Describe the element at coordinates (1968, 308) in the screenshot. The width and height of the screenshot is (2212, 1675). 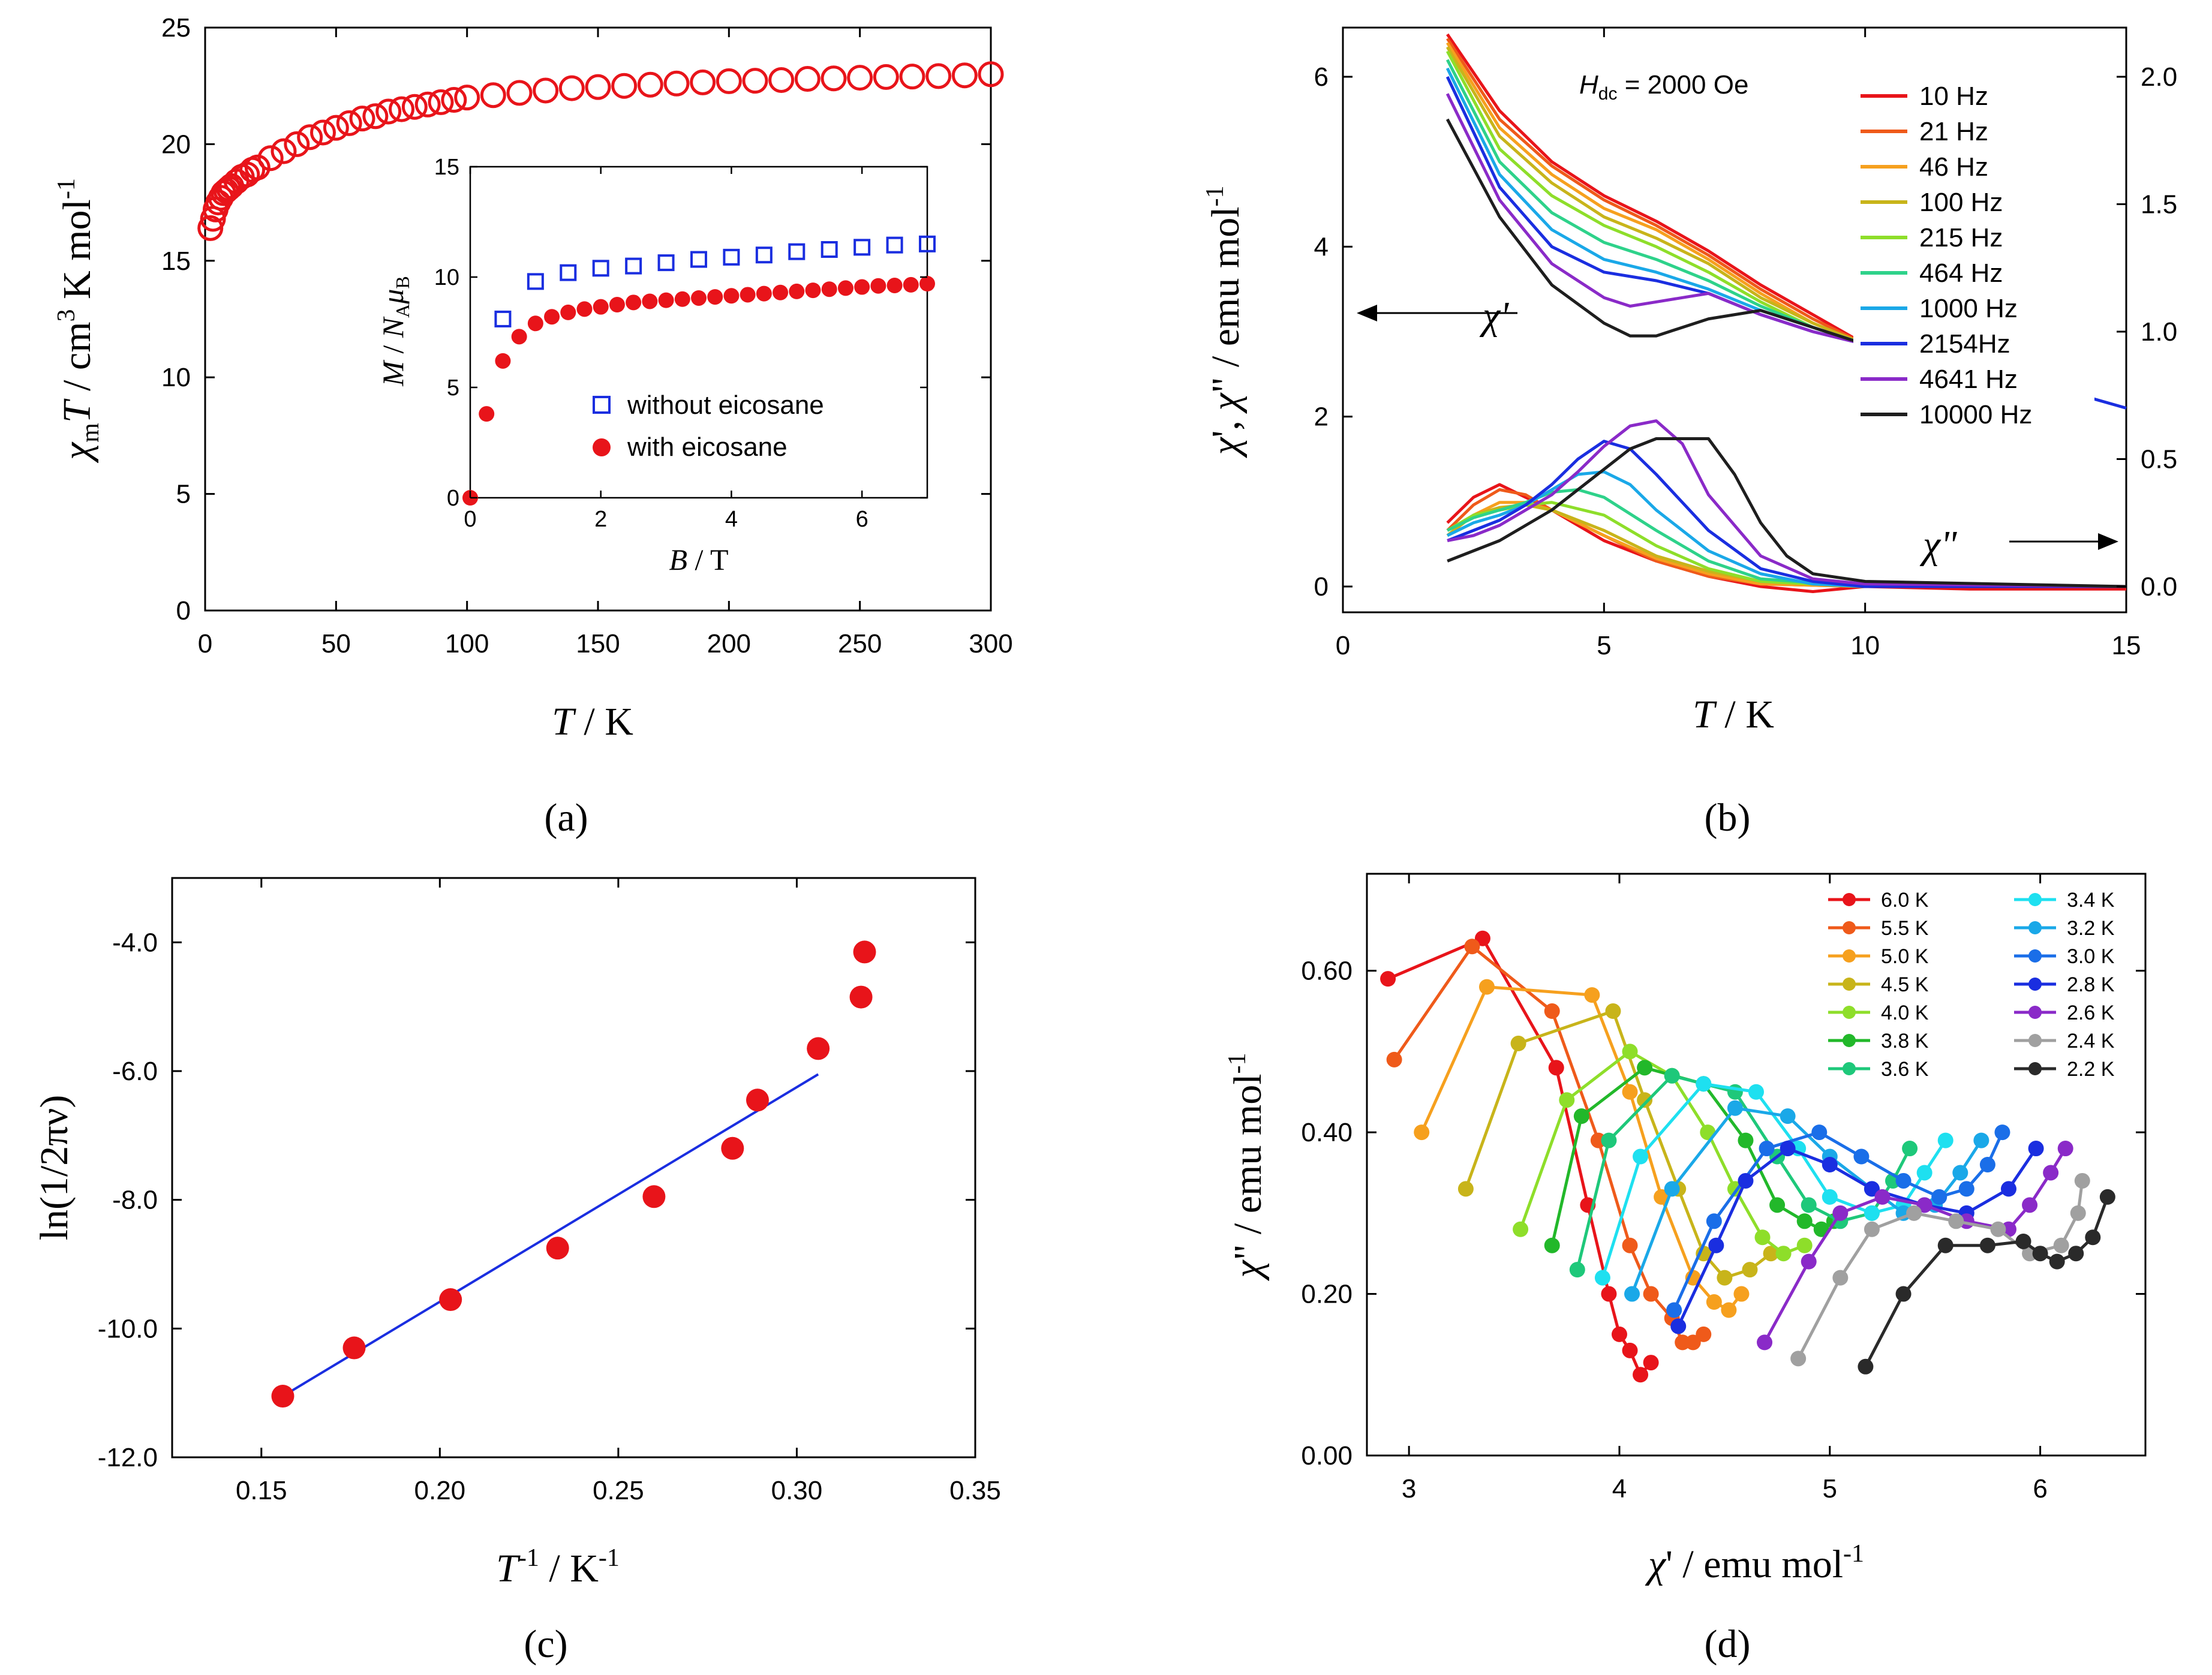
I see `legend-label: 1000 Hz` at that location.